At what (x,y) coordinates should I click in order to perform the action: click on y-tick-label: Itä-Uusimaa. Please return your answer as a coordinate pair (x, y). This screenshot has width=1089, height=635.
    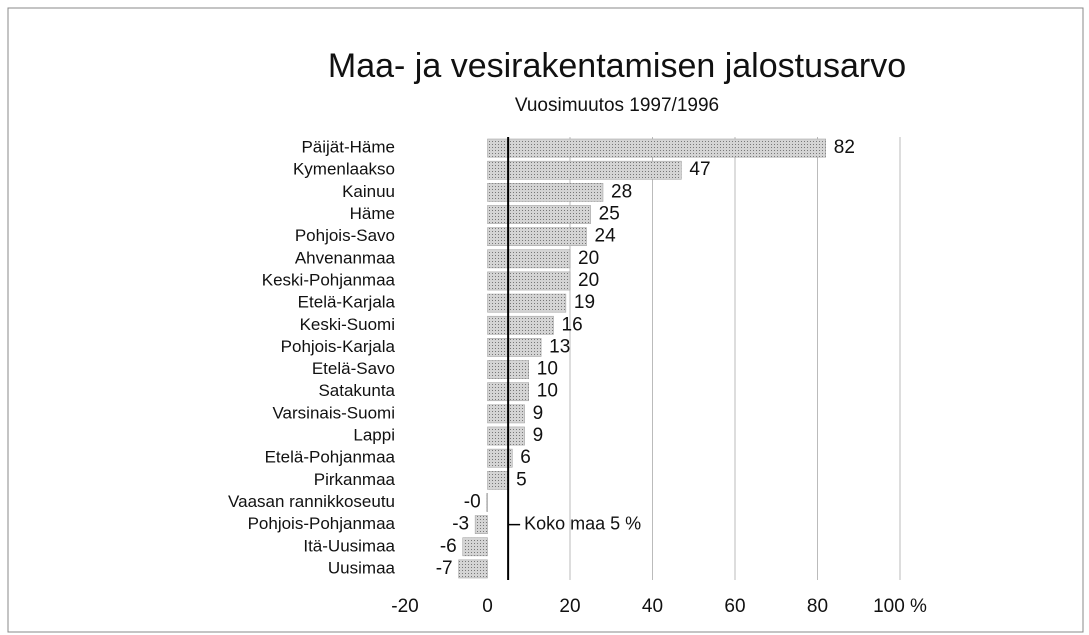
    Looking at the image, I should click on (349, 545).